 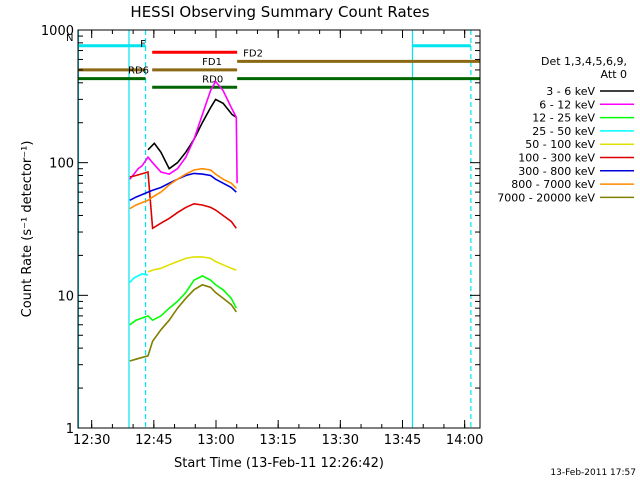 I want to click on x-tick-label-2: 13:00, so click(x=215, y=440).